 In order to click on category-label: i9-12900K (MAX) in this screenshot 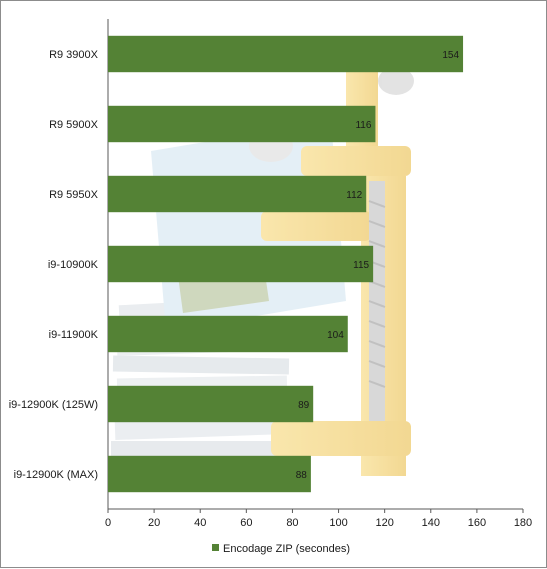, I will do `click(56, 475)`.